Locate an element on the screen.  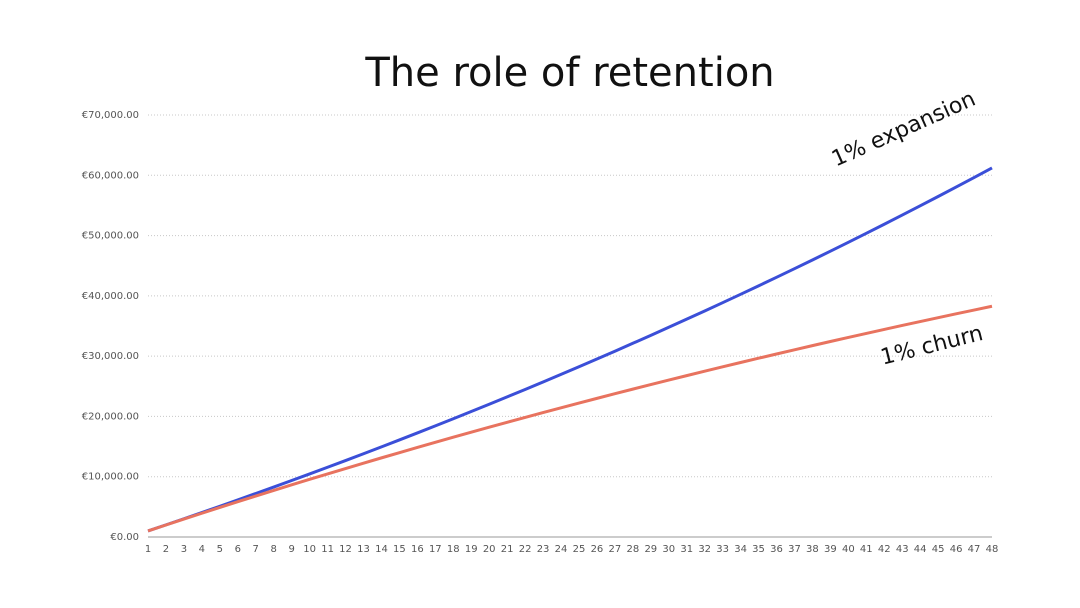
x-tick-label: 1 is located at coordinates (148, 549).